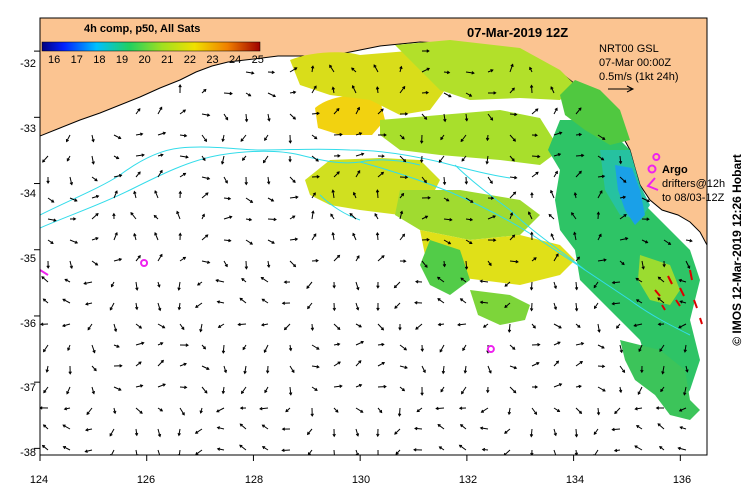 The height and width of the screenshot is (496, 749). What do you see at coordinates (678, 297) in the screenshot?
I see `drifter-tracks` at bounding box center [678, 297].